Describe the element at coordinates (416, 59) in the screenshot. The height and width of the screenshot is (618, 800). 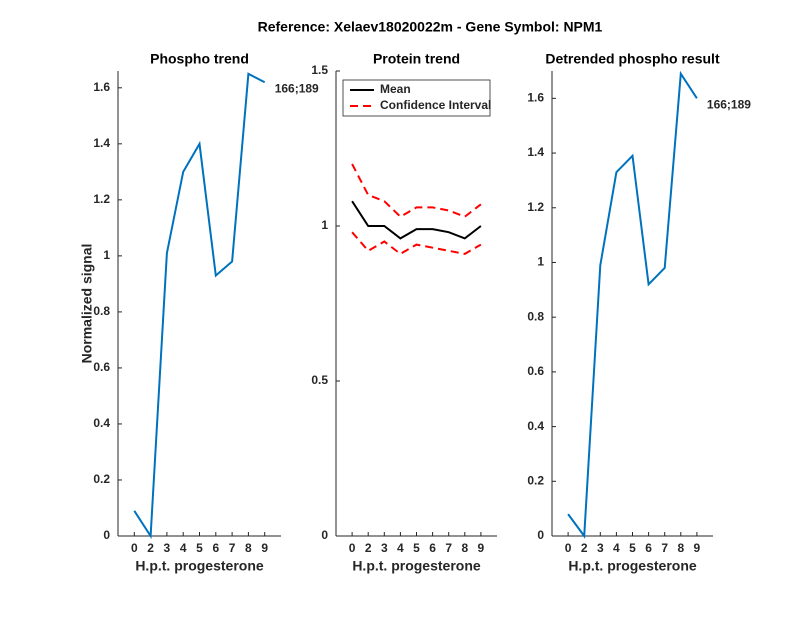
I see `axes-title: Protein trend` at that location.